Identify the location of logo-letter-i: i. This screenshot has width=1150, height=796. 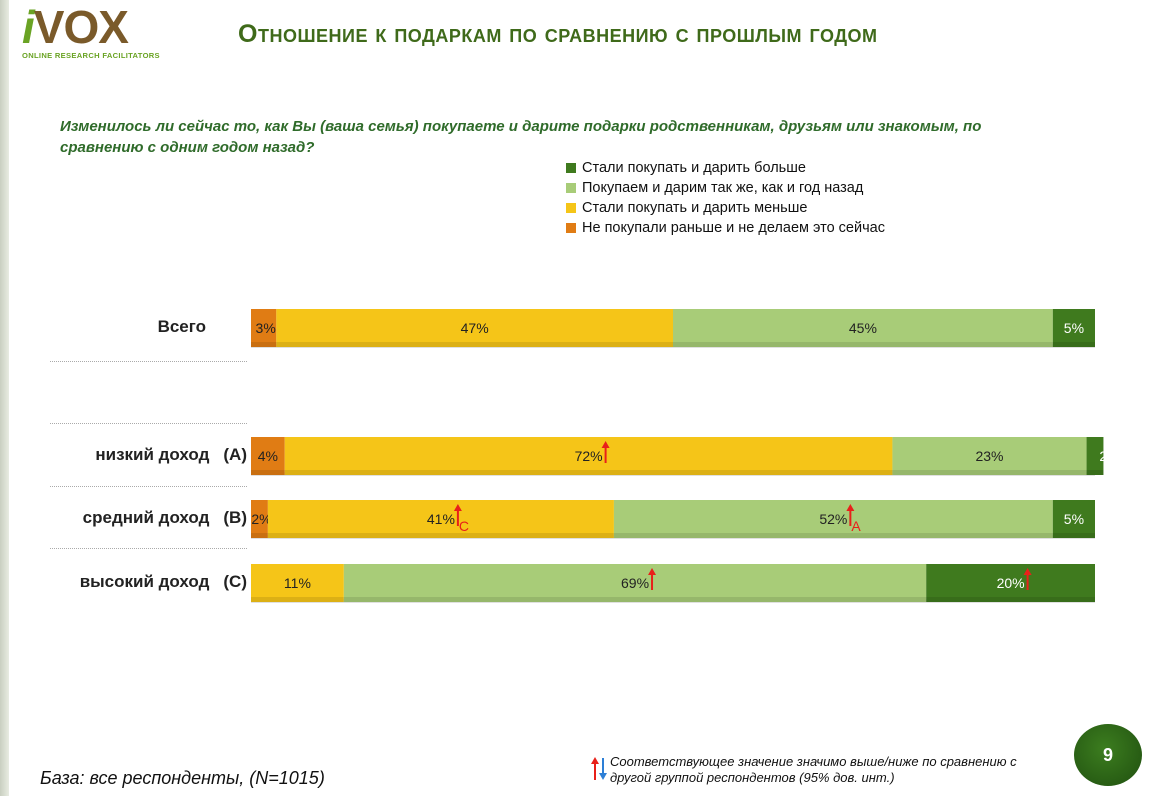
(28, 27).